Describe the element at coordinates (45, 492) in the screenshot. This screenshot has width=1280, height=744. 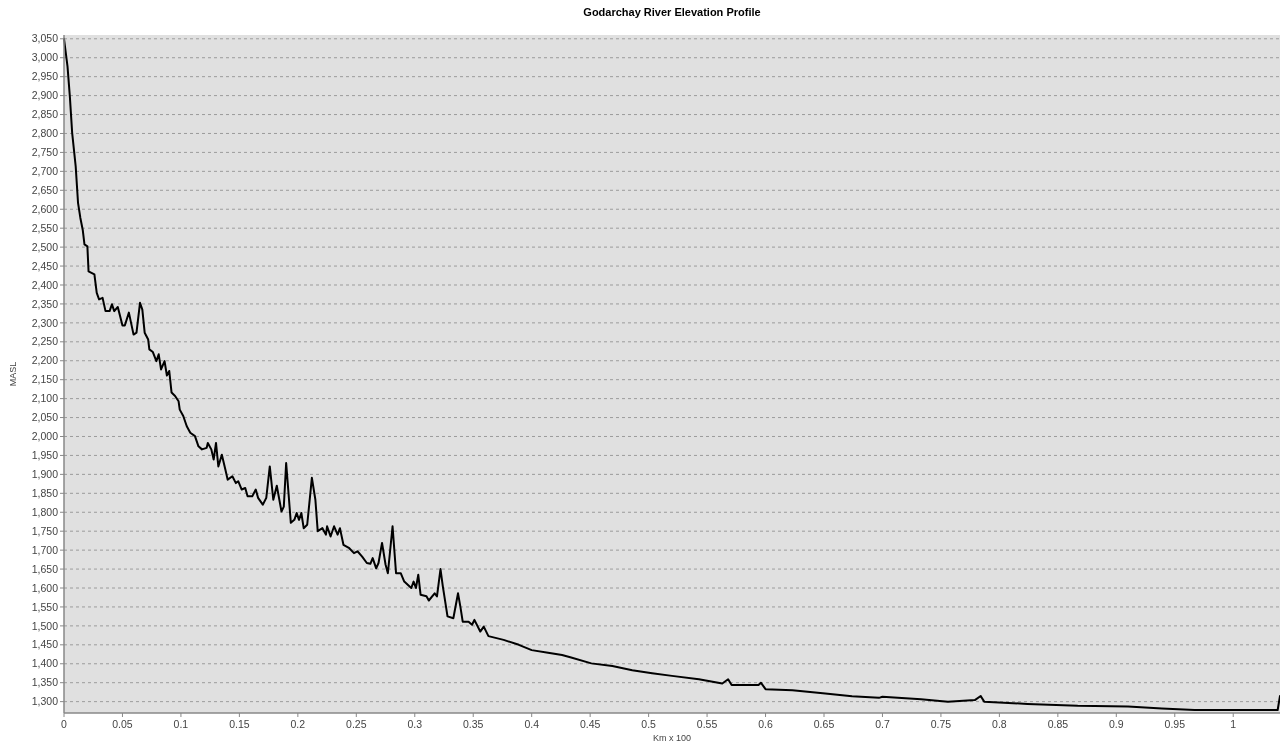
I see `y-tick-label: 1,850` at that location.